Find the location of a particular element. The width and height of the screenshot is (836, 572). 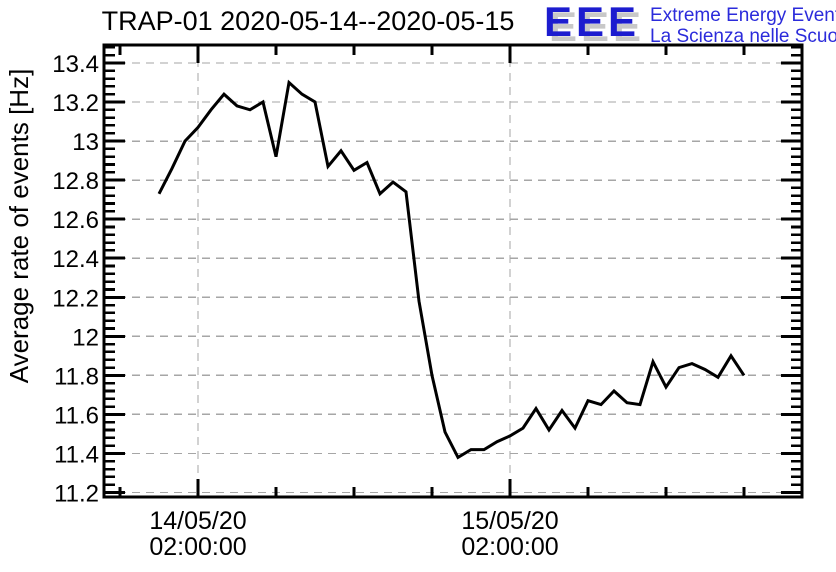

y-tick-label: 12 is located at coordinates (85, 337).